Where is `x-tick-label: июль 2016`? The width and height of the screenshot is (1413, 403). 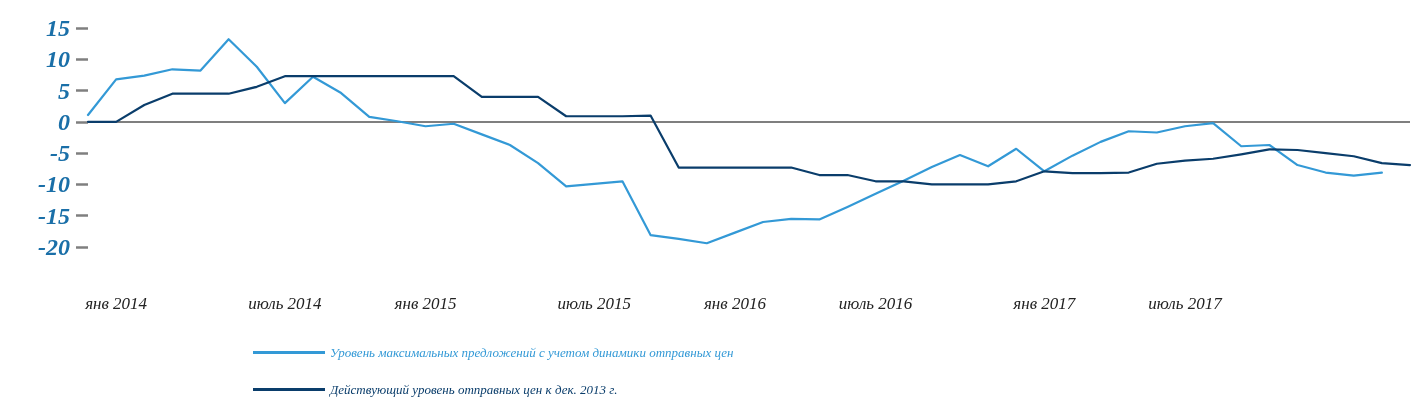 x-tick-label: июль 2016 is located at coordinates (875, 303).